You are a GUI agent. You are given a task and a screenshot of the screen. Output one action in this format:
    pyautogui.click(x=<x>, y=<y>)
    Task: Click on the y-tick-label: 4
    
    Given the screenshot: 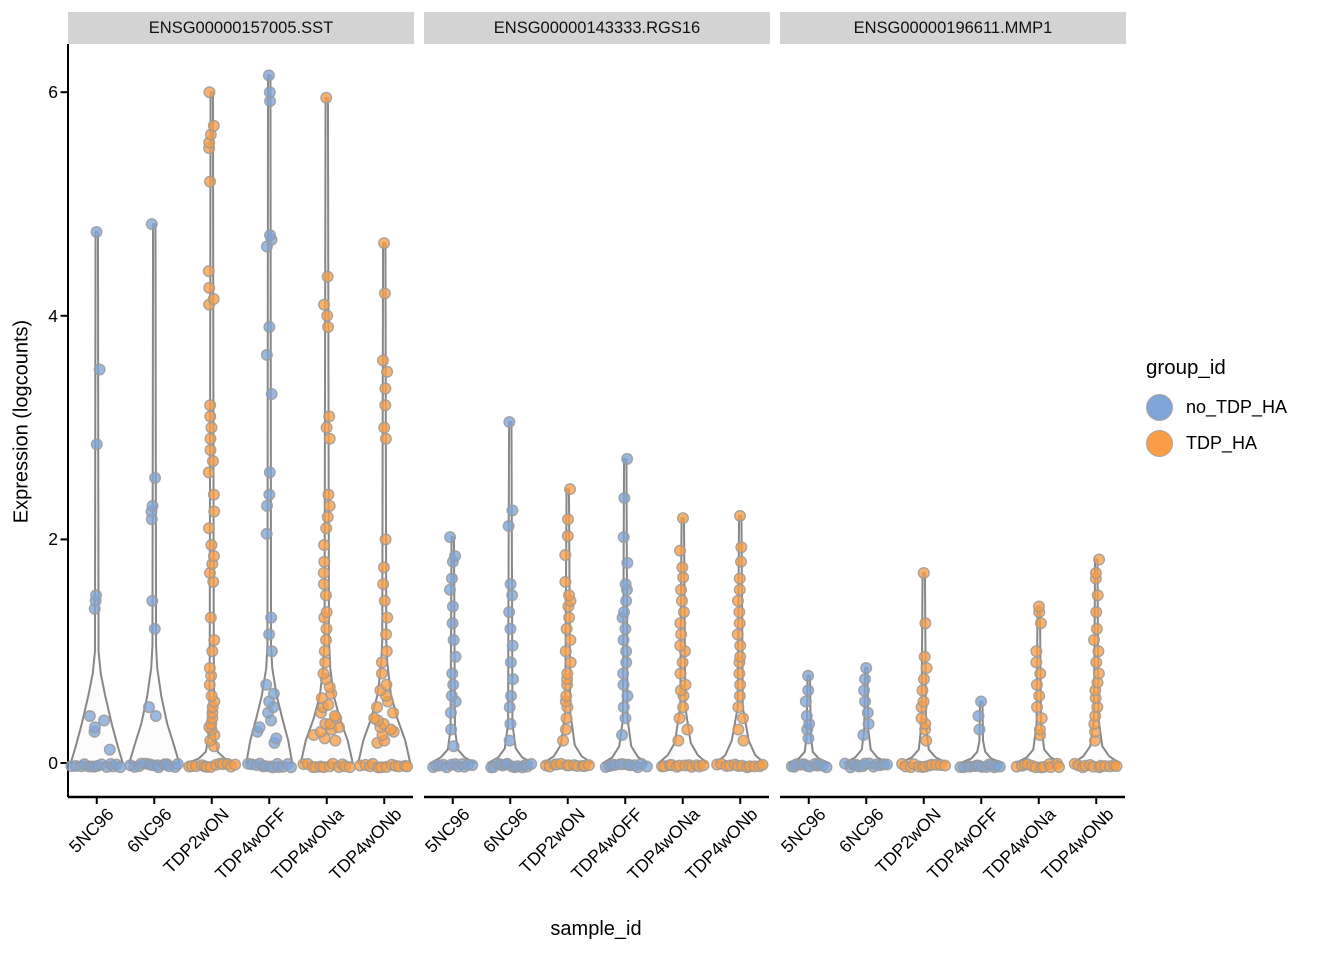 What is the action you would take?
    pyautogui.click(x=53, y=315)
    